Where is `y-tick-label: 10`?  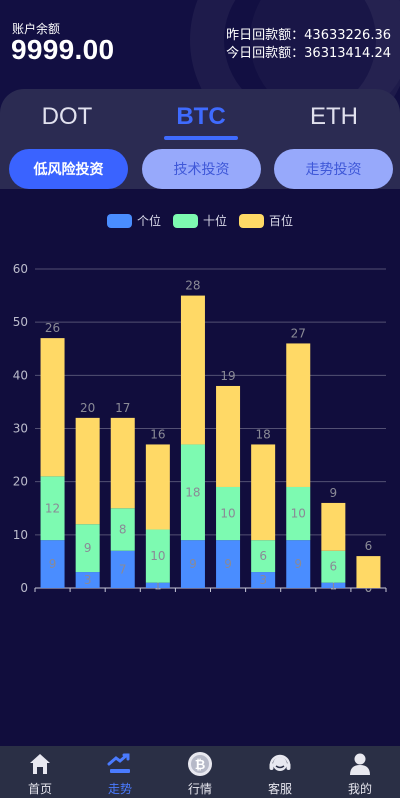 y-tick-label: 10 is located at coordinates (20, 535).